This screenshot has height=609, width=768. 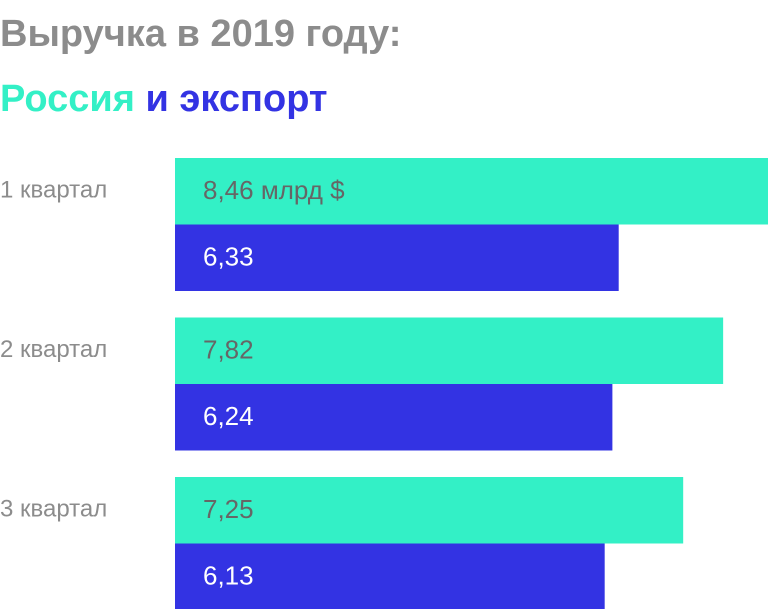 I want to click on category-label: 1 квартал, so click(x=53, y=190).